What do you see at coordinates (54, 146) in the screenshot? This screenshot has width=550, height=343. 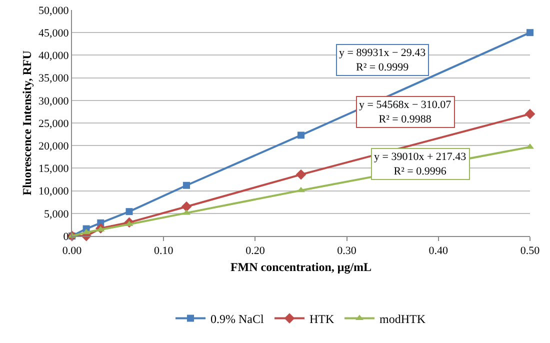 I see `y-tick-label: 20,000` at bounding box center [54, 146].